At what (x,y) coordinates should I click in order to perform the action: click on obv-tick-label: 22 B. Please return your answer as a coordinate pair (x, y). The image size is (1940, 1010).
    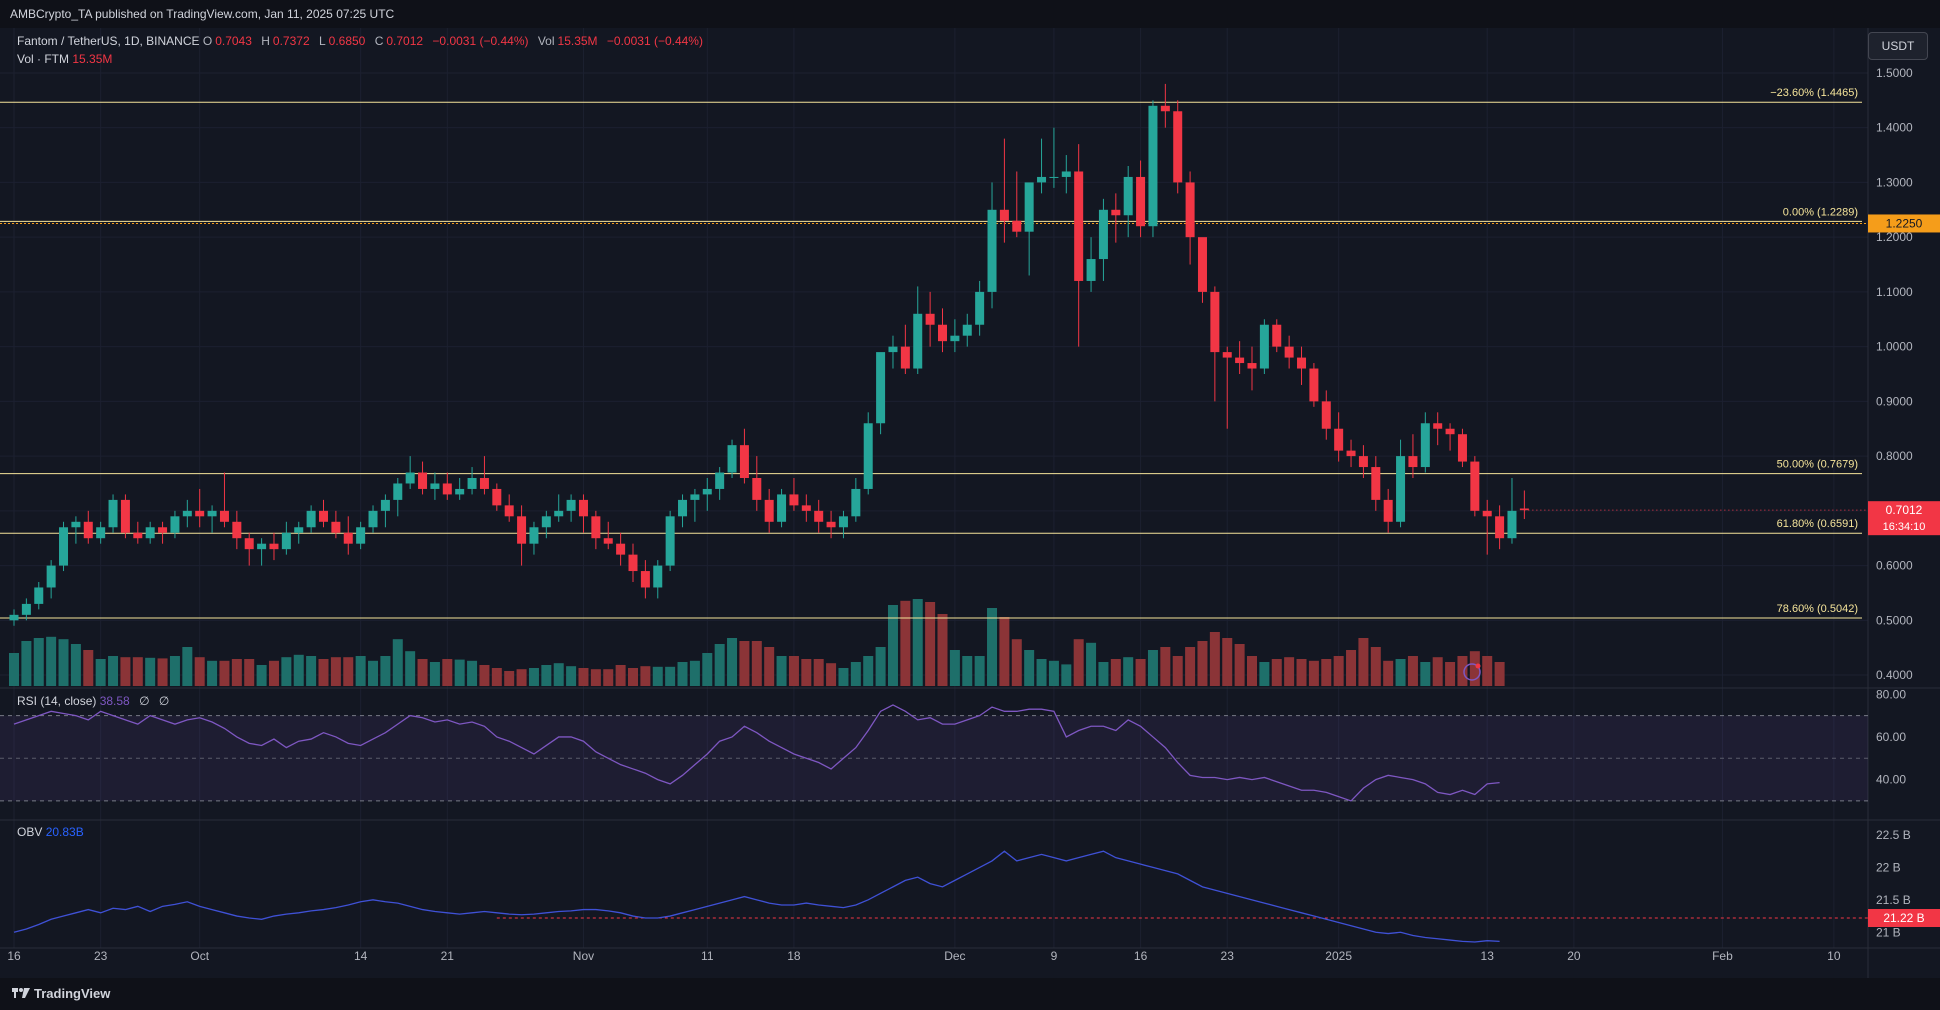
    Looking at the image, I should click on (1888, 867).